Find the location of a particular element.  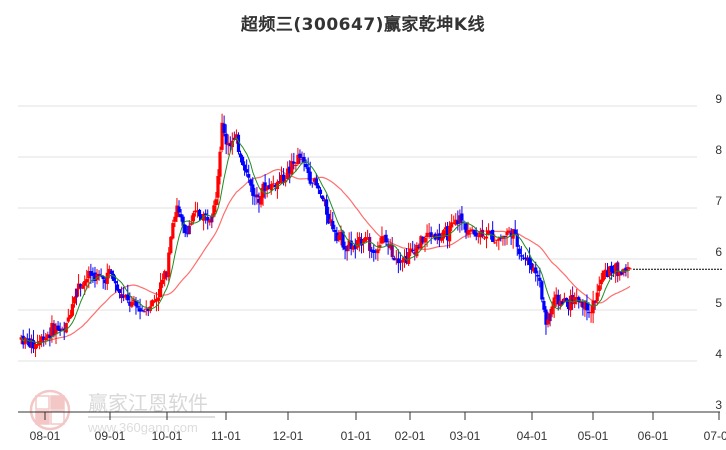

x-tick-label: 11-01 is located at coordinates (226, 436).